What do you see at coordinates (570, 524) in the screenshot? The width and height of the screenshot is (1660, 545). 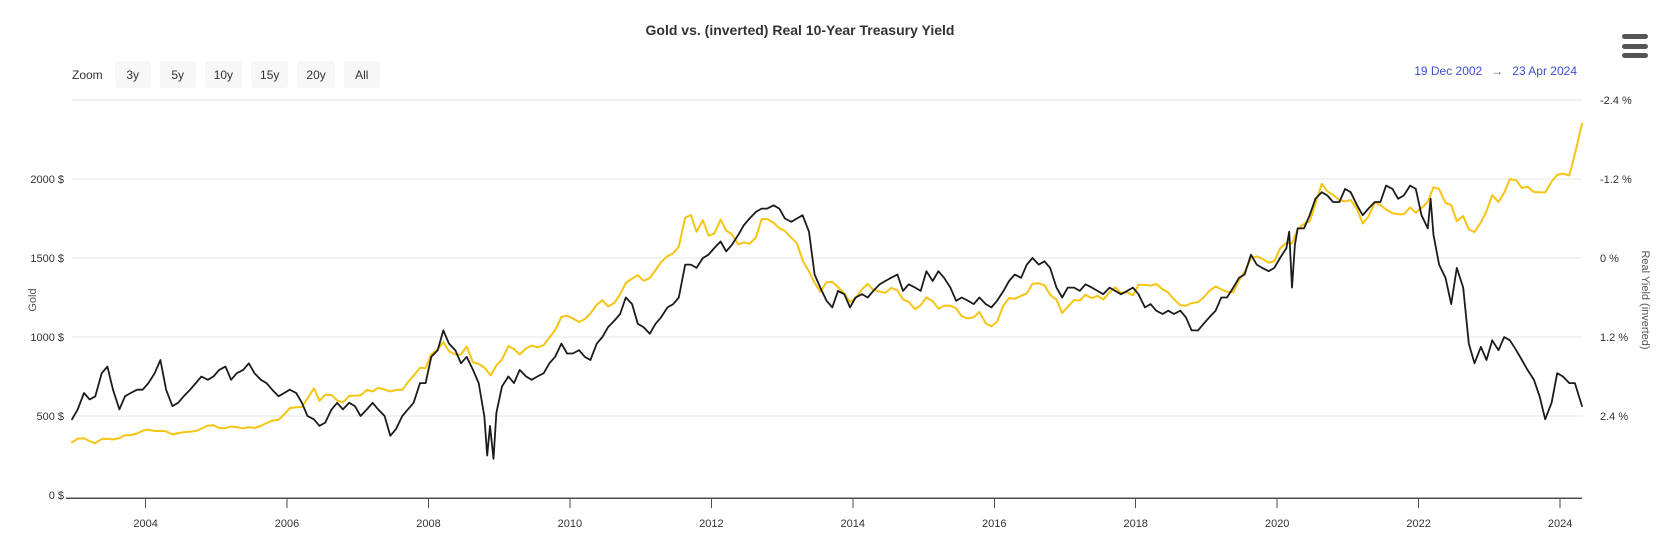 I see `x-axis-tick-label: 2010` at bounding box center [570, 524].